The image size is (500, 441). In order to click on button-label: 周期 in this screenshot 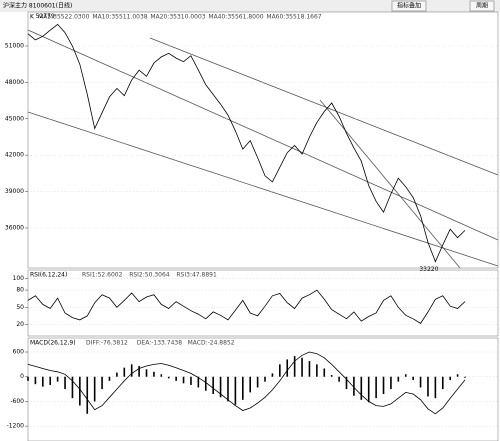, I will do `click(482, 6)`.